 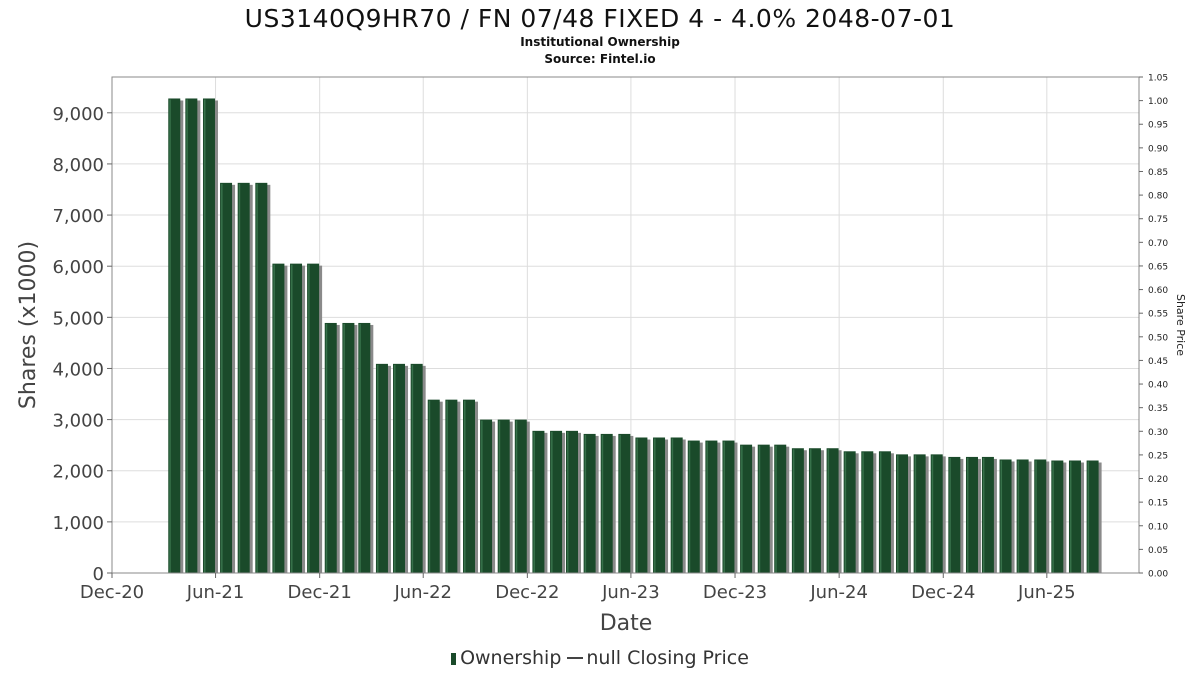 I want to click on legend-ownership-swatch, so click(x=454, y=659).